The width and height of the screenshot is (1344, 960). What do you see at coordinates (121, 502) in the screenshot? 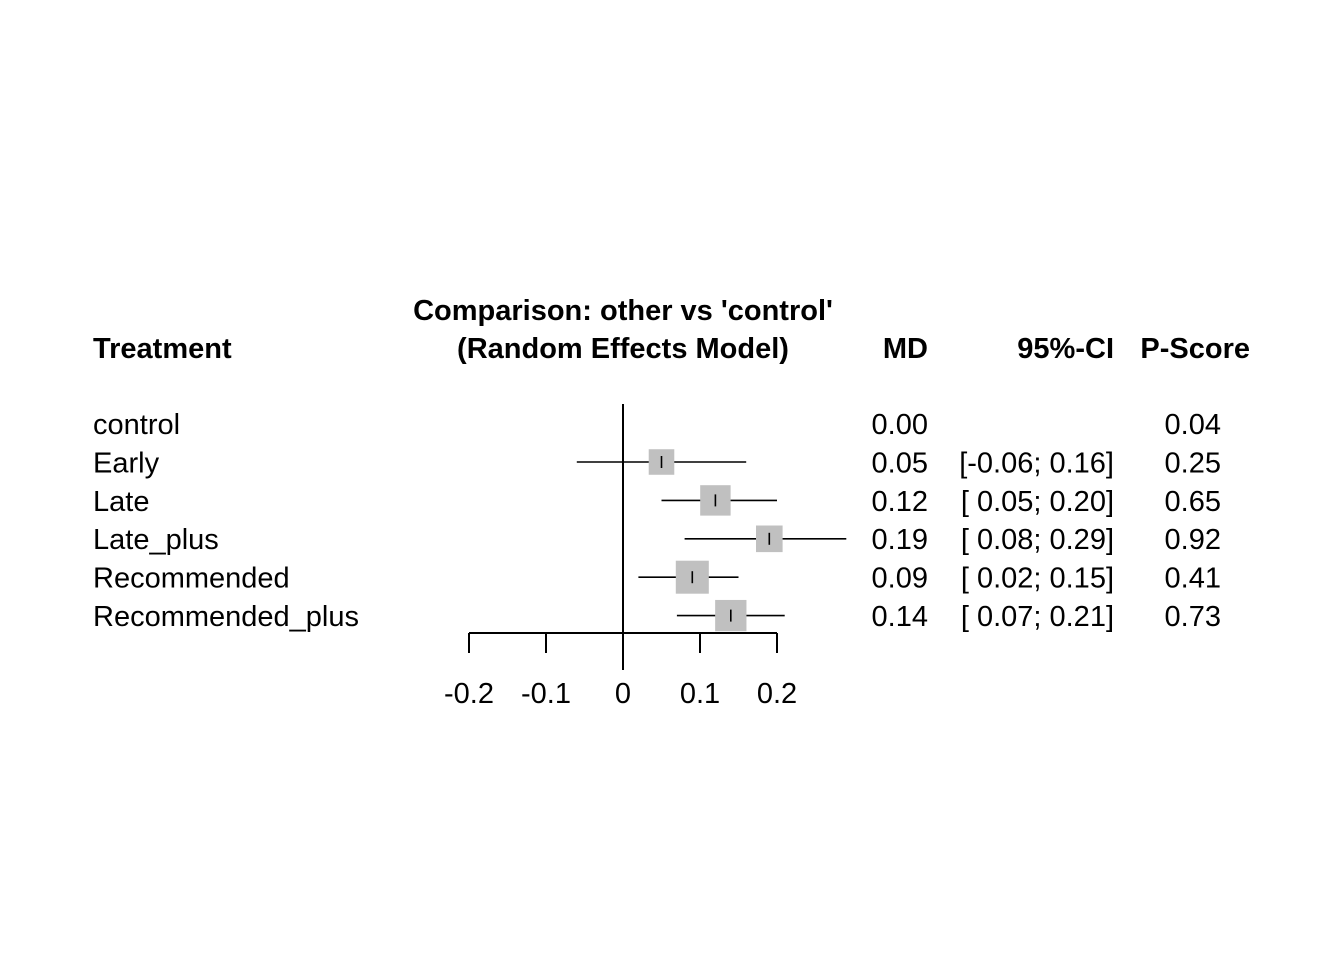
I see `treatment-label: Late` at bounding box center [121, 502].